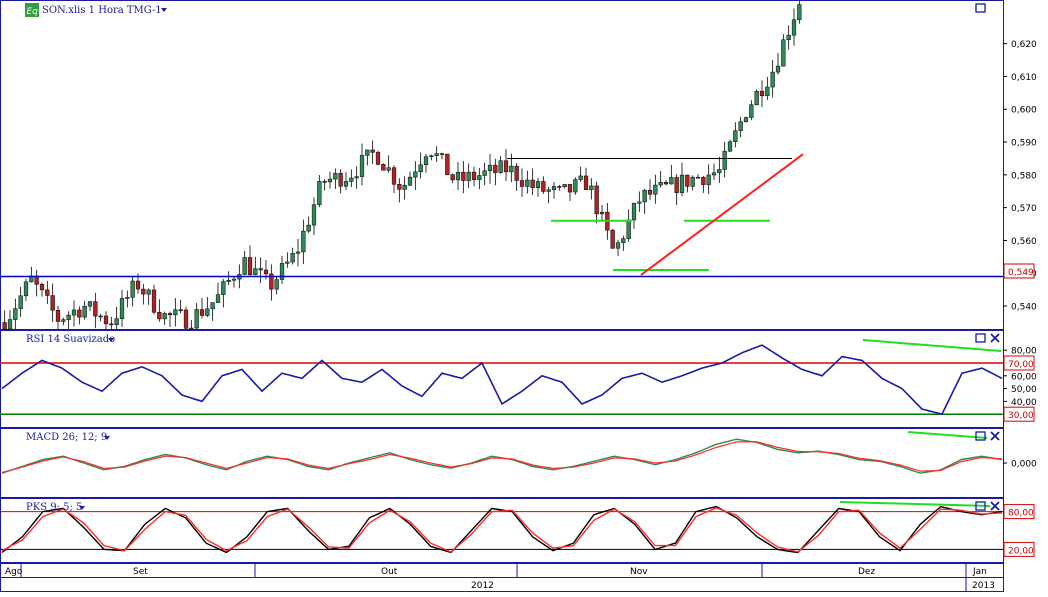  I want to click on year-label: 2012, so click(482, 586).